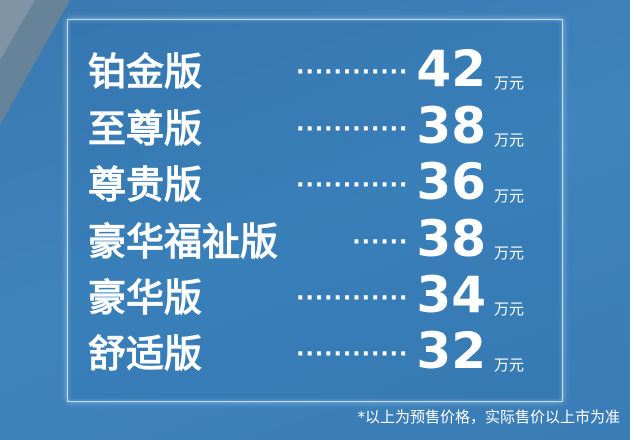  What do you see at coordinates (145, 72) in the screenshot?
I see `trim-name: 铂金版` at bounding box center [145, 72].